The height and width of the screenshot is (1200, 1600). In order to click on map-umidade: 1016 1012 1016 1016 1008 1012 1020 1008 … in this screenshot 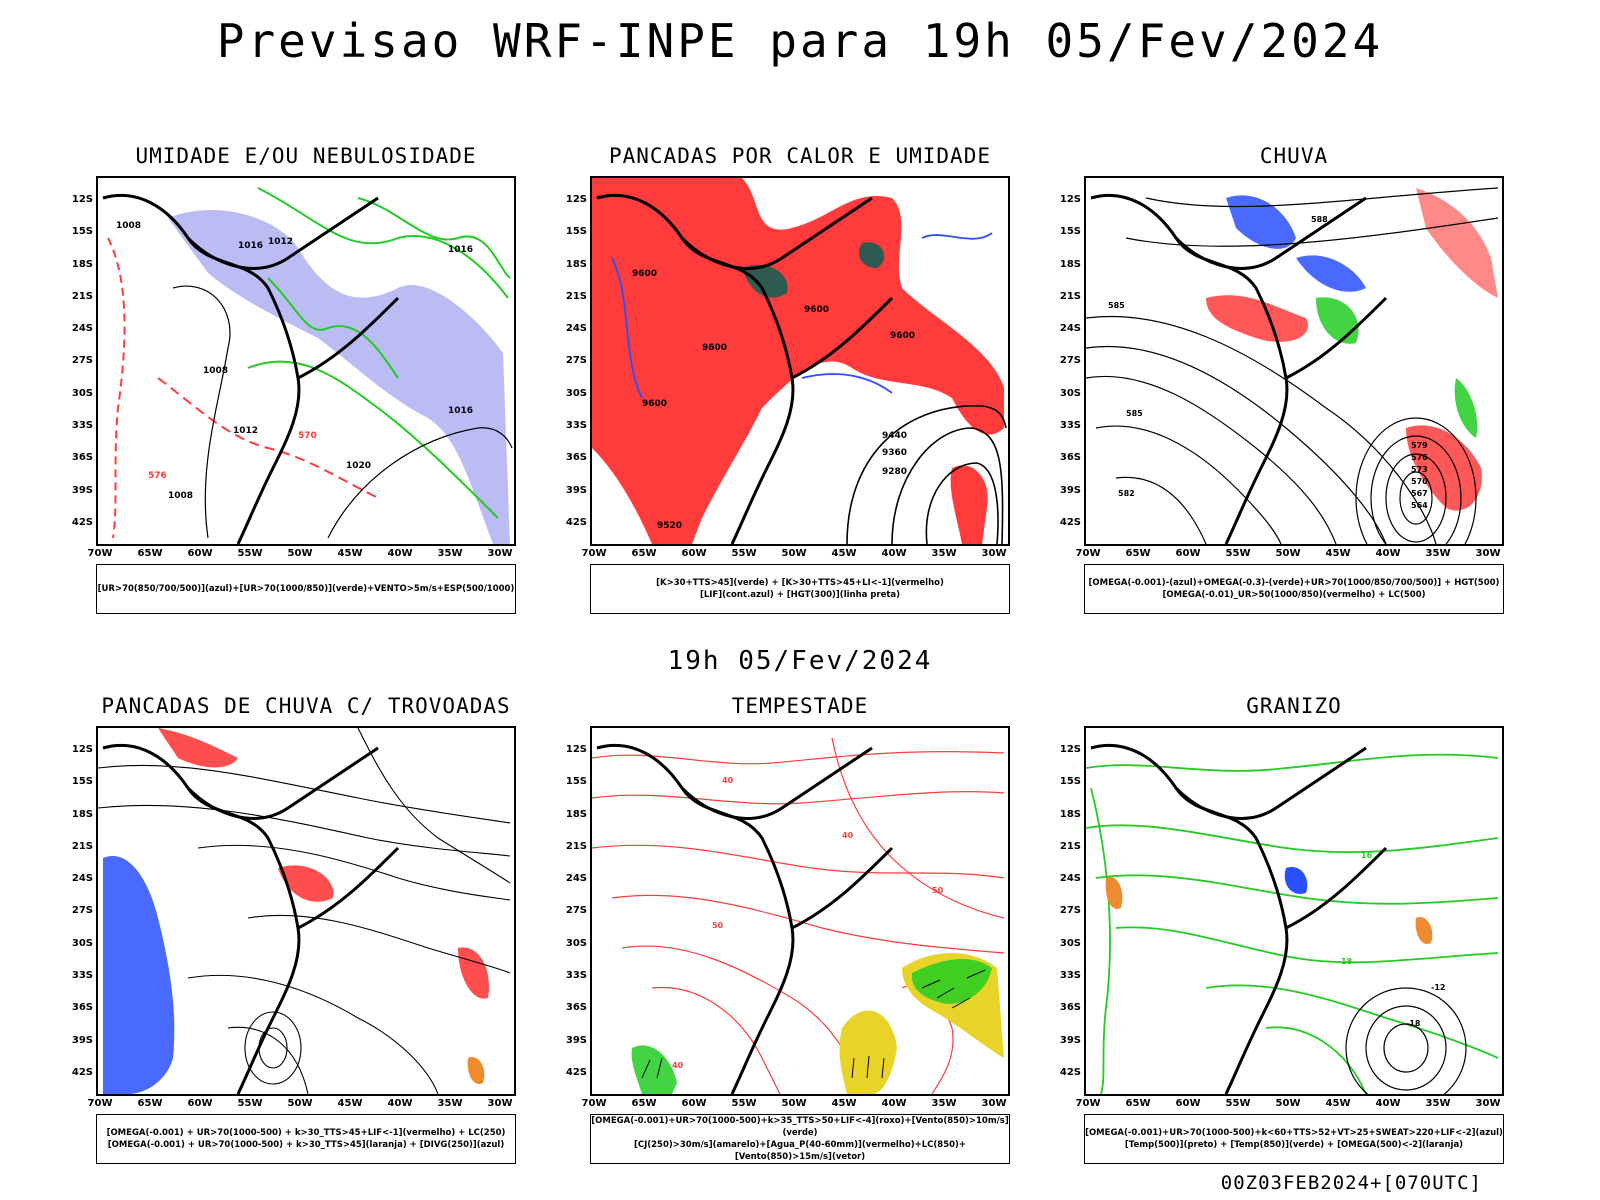, I will do `click(306, 361)`.